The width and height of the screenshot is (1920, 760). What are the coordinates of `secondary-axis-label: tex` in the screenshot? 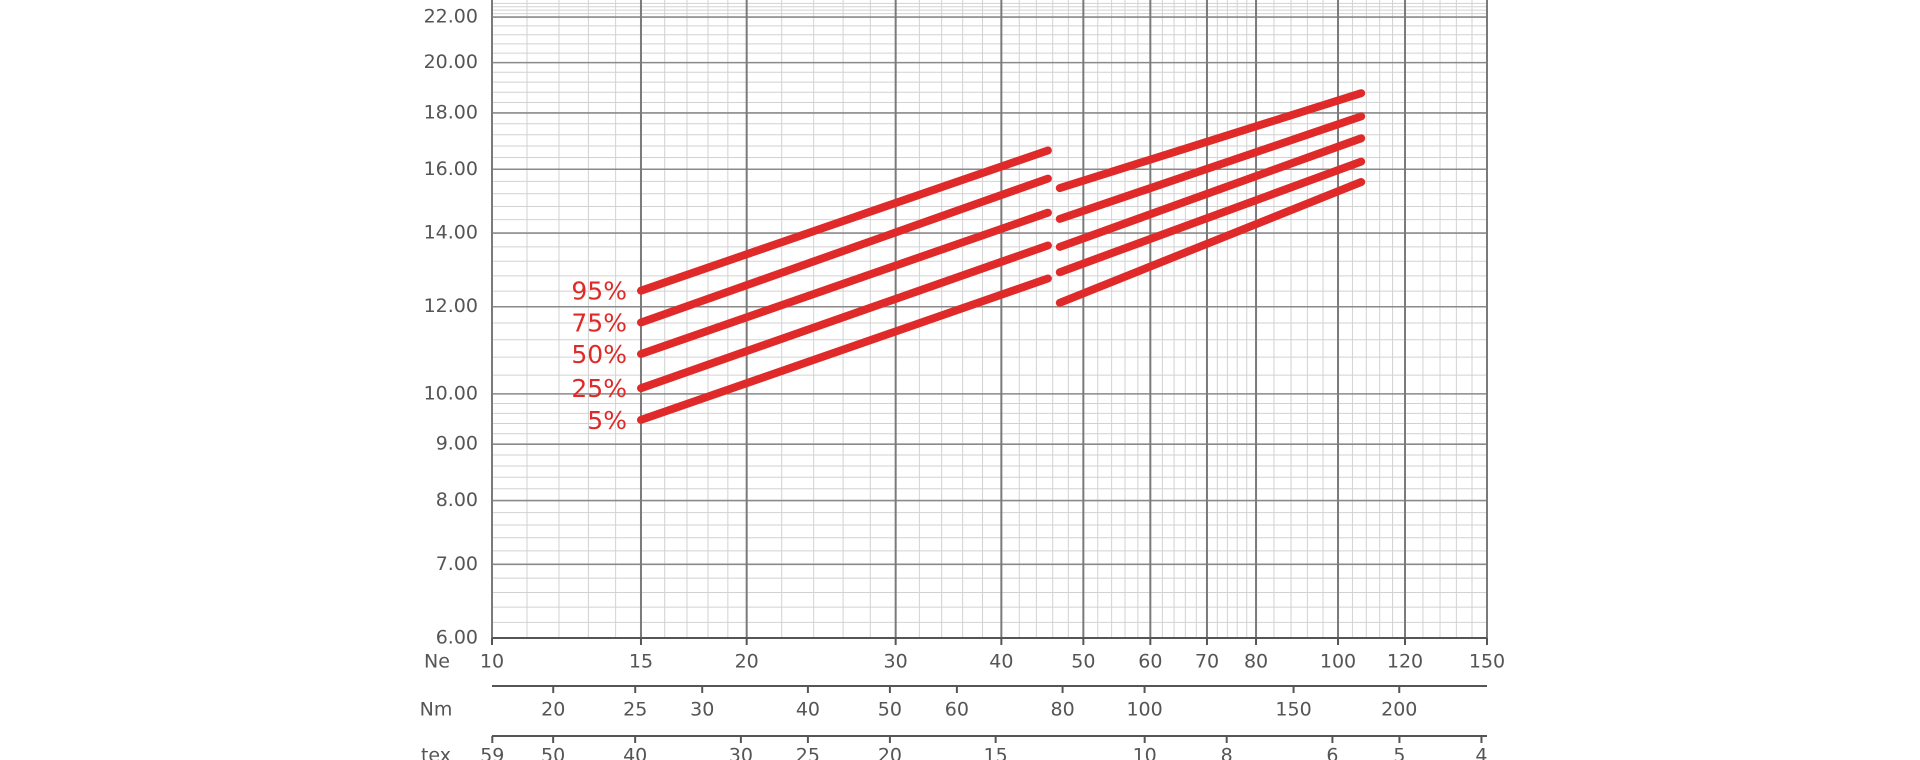 It's located at (436, 752).